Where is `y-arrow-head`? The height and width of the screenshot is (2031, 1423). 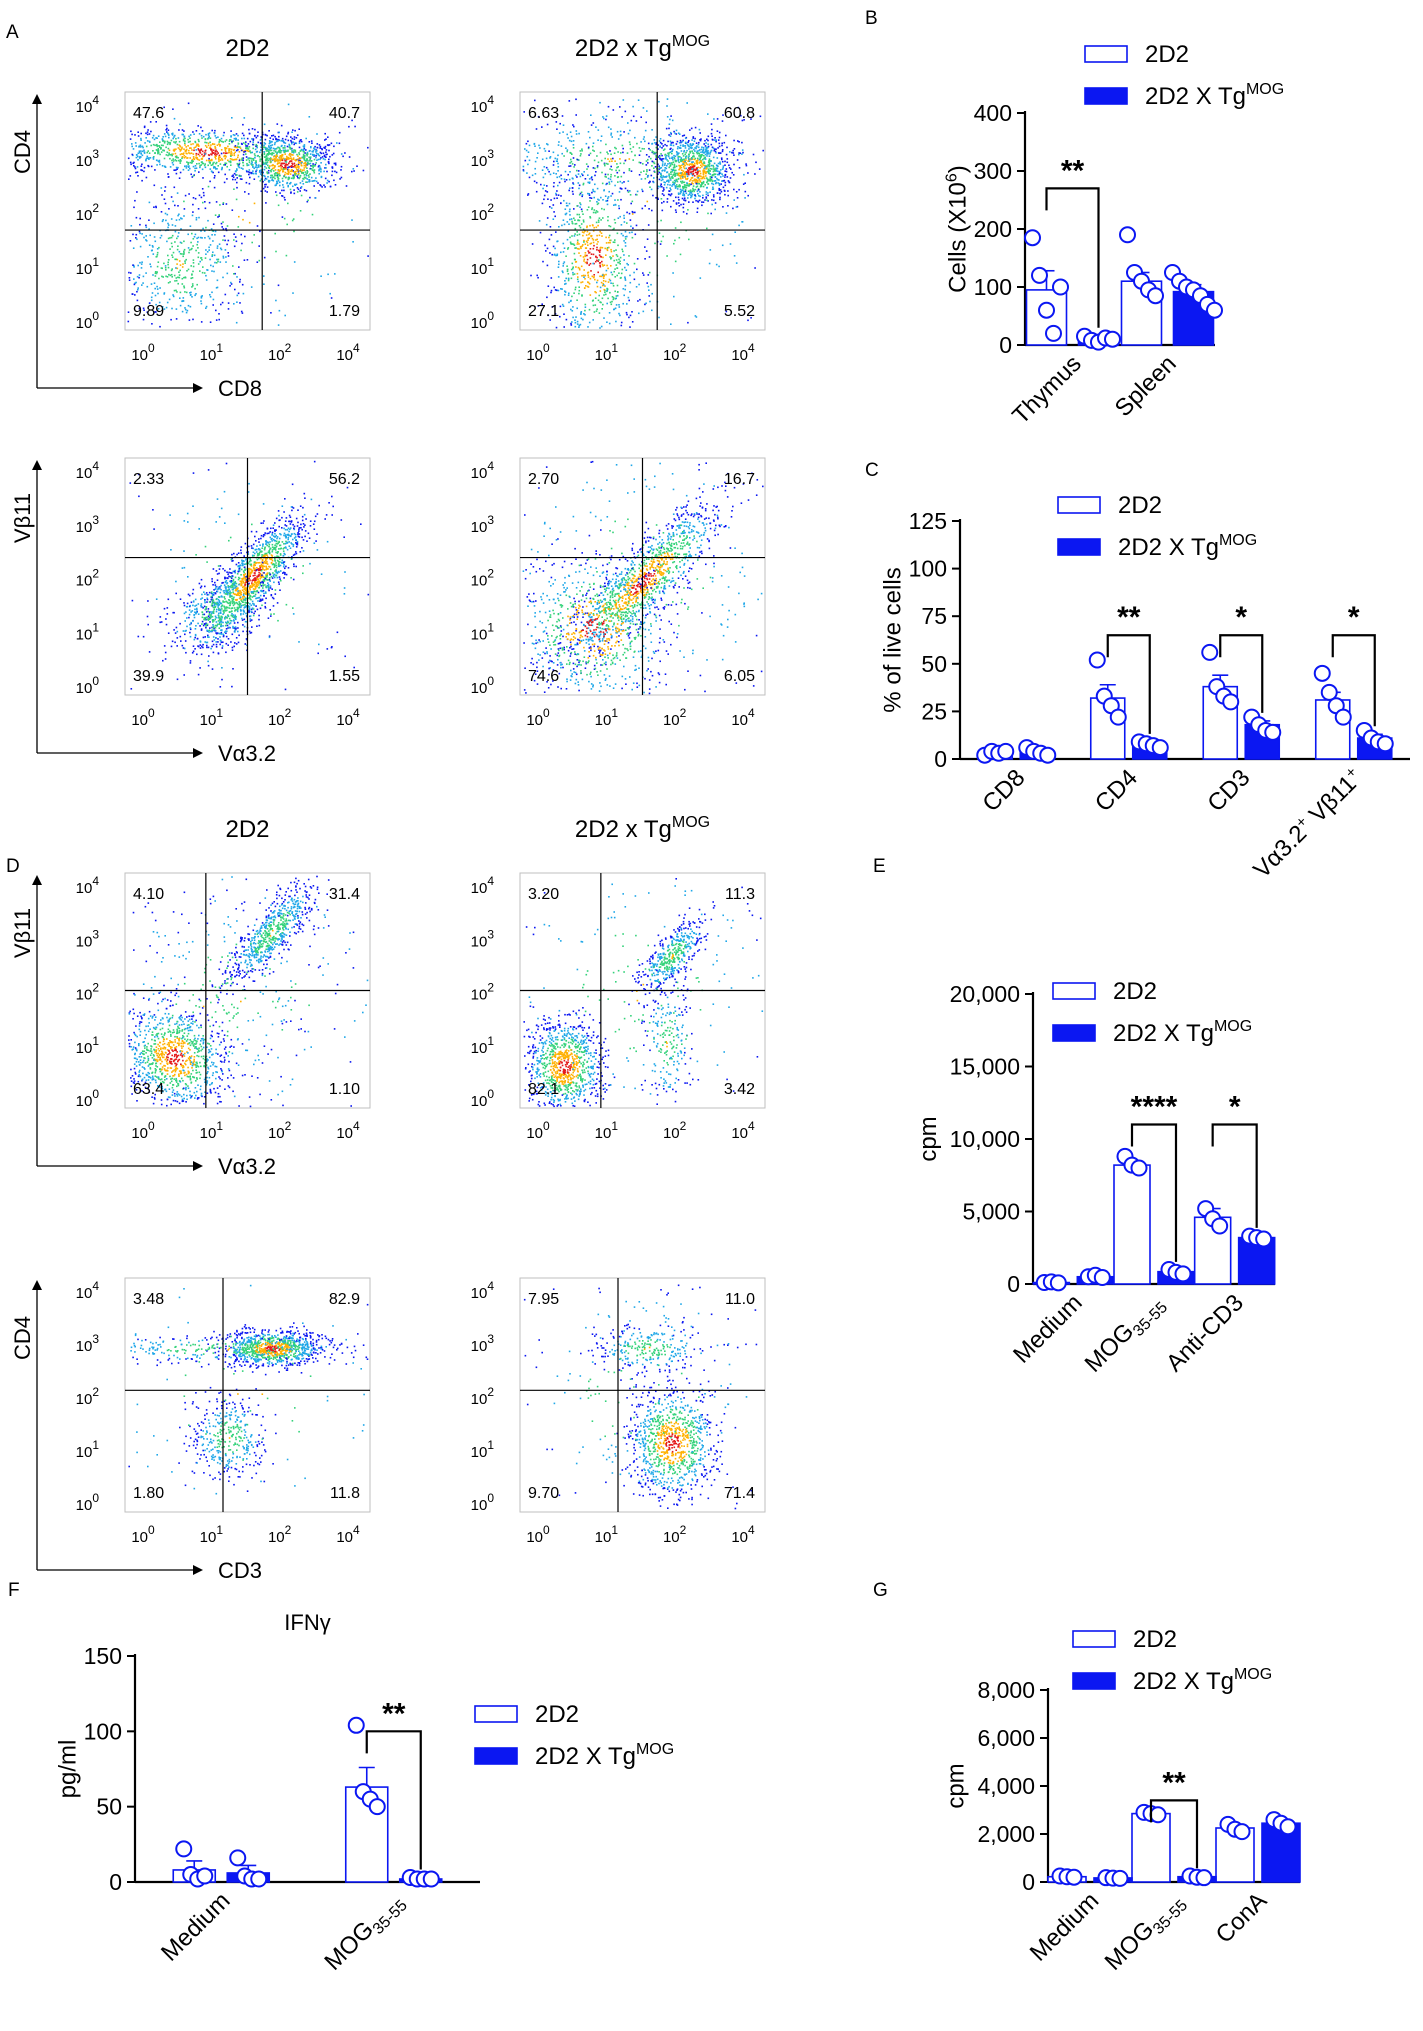 y-arrow-head is located at coordinates (37, 465).